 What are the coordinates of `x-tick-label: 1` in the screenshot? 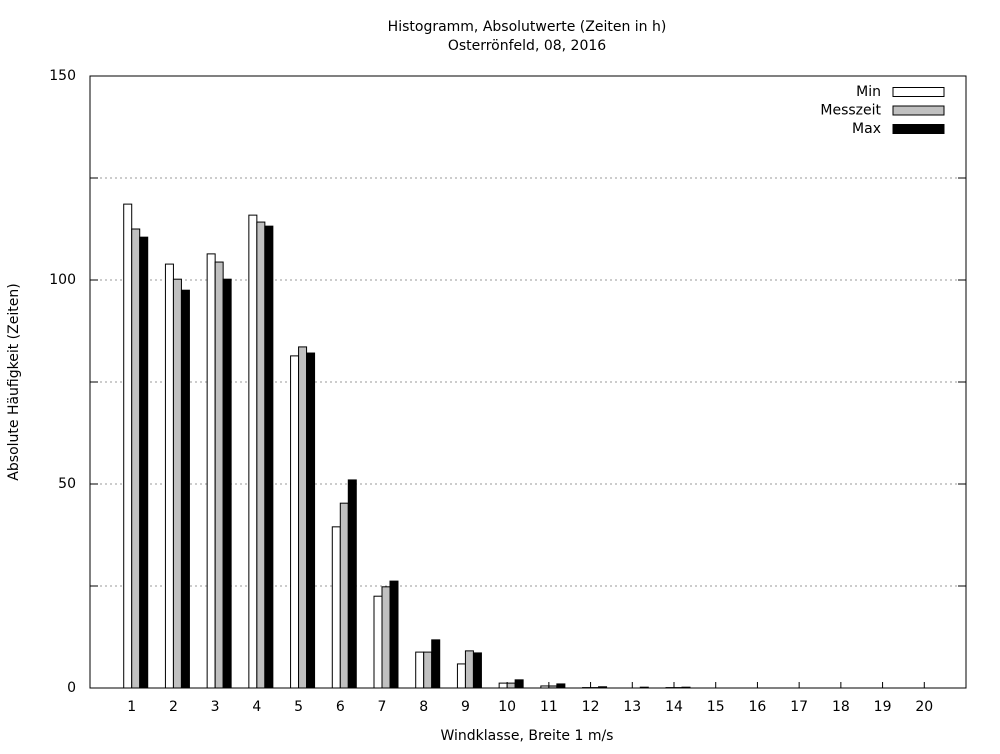 It's located at (131, 707).